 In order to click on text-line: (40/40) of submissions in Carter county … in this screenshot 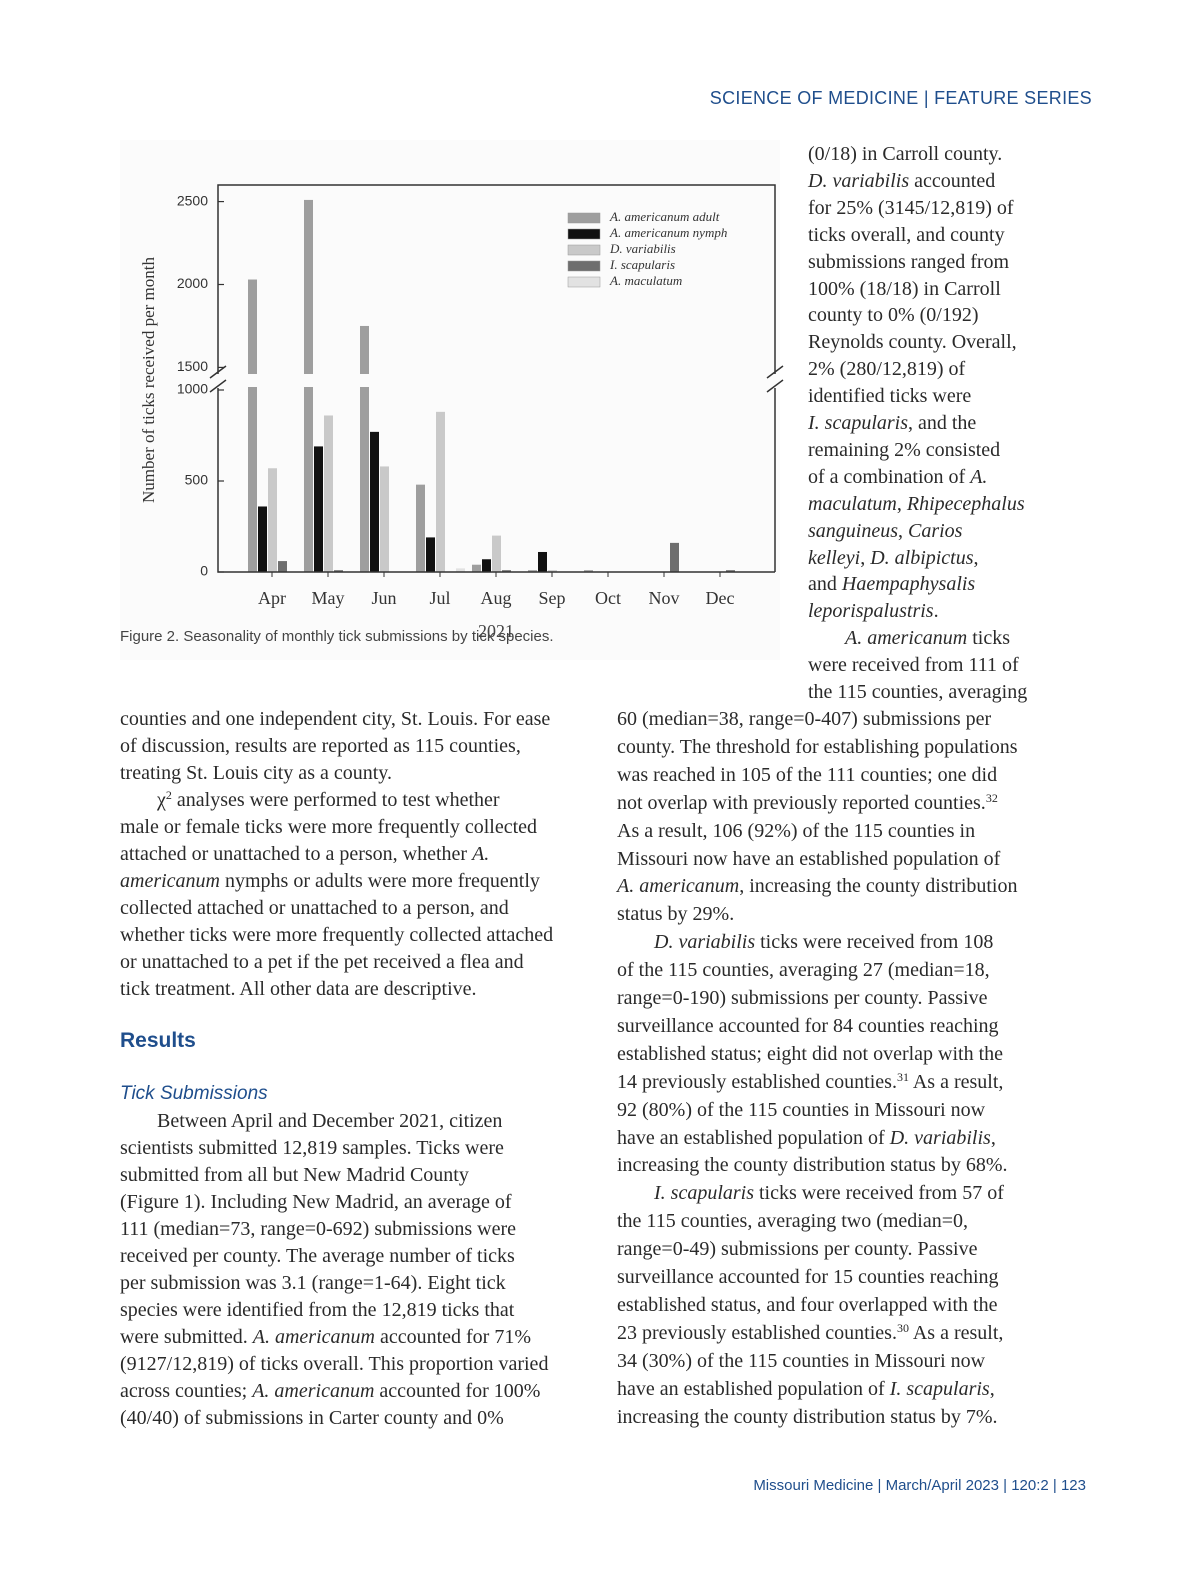, I will do `click(312, 1418)`.